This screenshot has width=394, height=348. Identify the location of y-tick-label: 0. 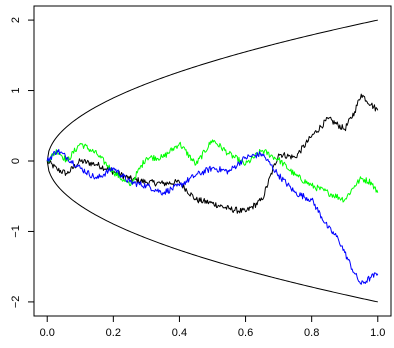
(16, 161).